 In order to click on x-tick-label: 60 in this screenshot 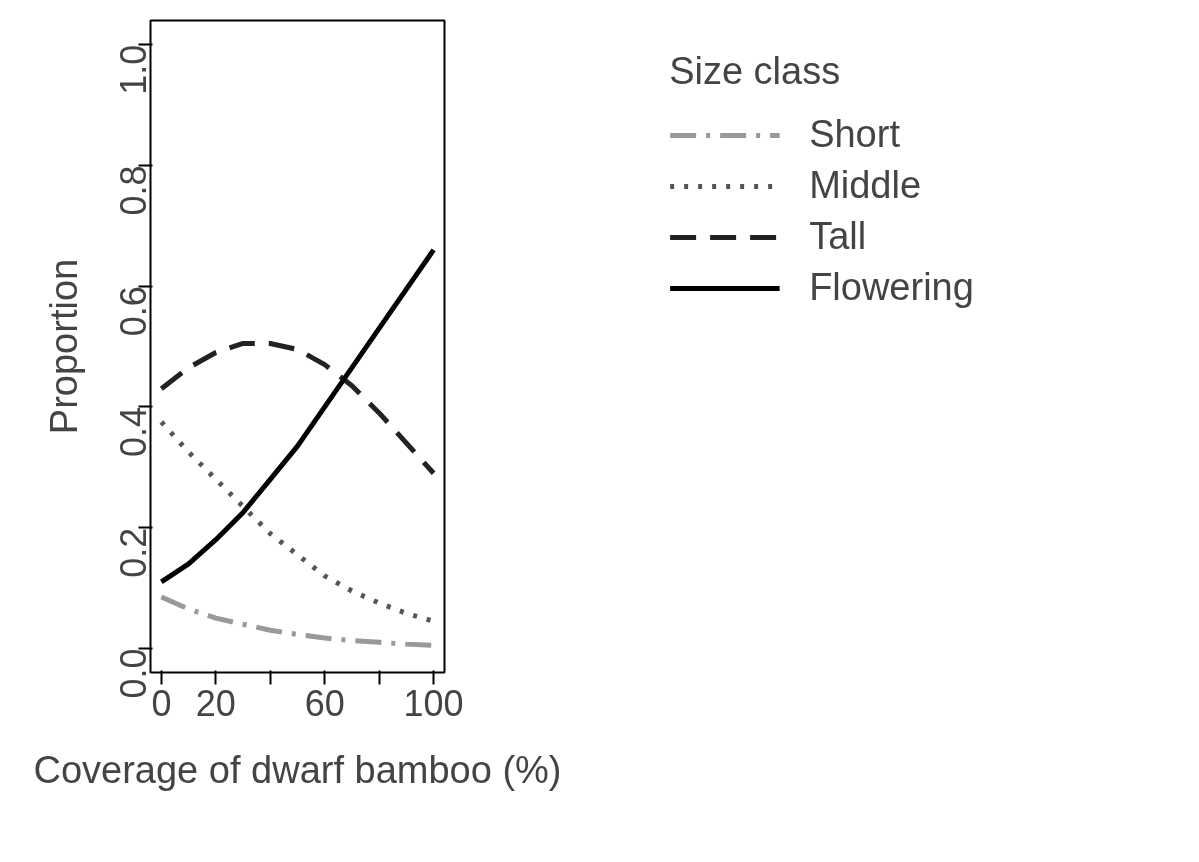, I will do `click(324, 703)`.